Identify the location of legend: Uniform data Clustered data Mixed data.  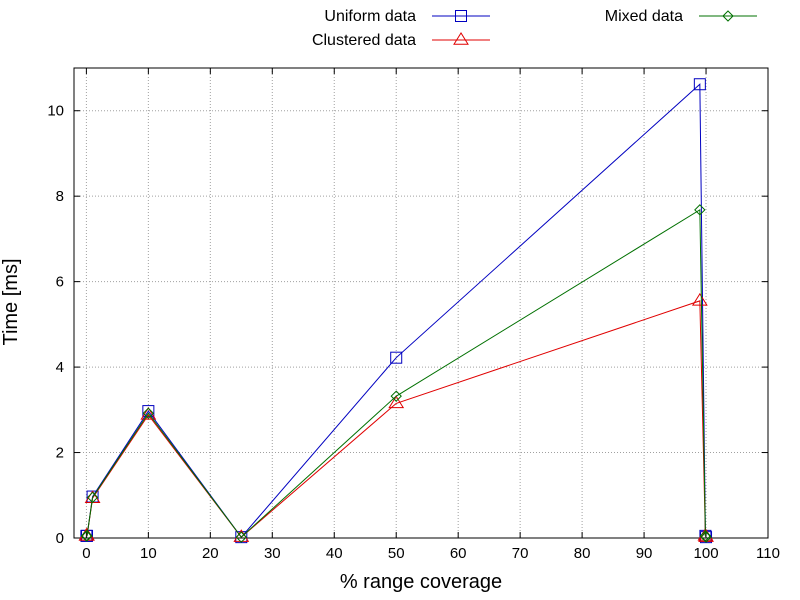
(534, 28).